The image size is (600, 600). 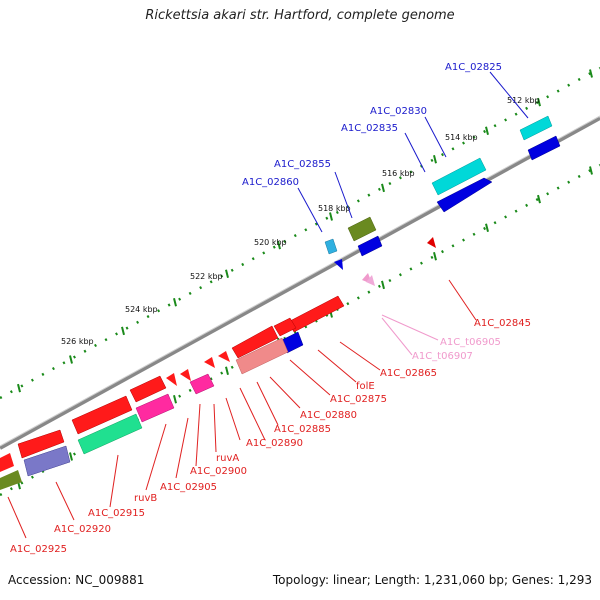 I want to click on label-A1C_02825: A1C_02825, so click(x=473, y=67).